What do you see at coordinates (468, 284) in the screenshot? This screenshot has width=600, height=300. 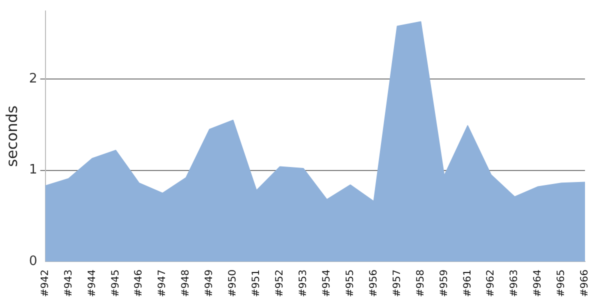 I see `x-tick-label: #961` at bounding box center [468, 284].